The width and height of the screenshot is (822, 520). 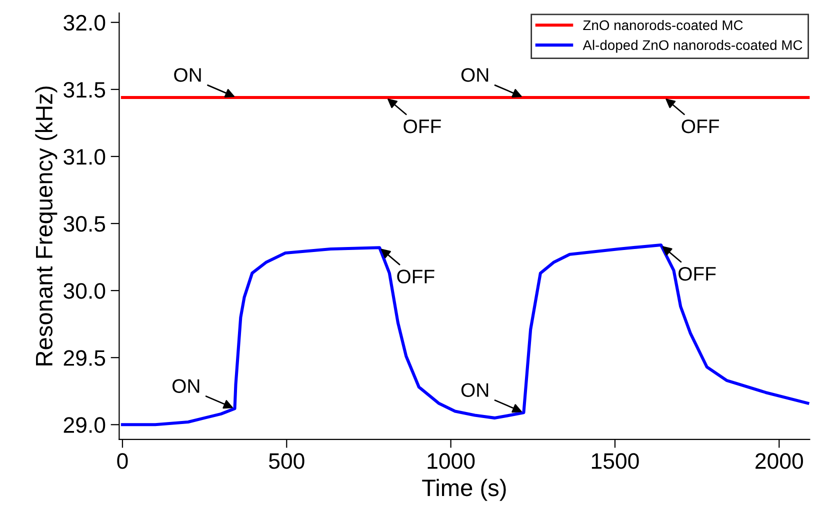 What do you see at coordinates (663, 25) in the screenshot?
I see `legend-label: ZnO nanorods-coated MC` at bounding box center [663, 25].